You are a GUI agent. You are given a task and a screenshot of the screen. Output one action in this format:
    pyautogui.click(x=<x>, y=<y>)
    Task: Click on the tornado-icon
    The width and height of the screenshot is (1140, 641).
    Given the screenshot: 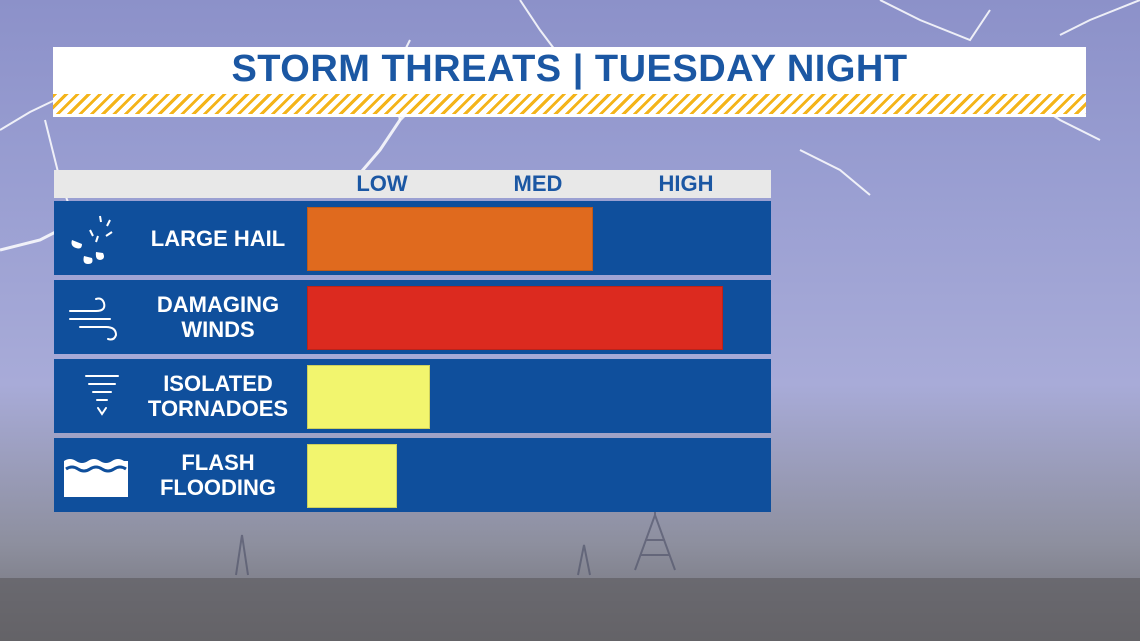 What is the action you would take?
    pyautogui.click(x=102, y=395)
    